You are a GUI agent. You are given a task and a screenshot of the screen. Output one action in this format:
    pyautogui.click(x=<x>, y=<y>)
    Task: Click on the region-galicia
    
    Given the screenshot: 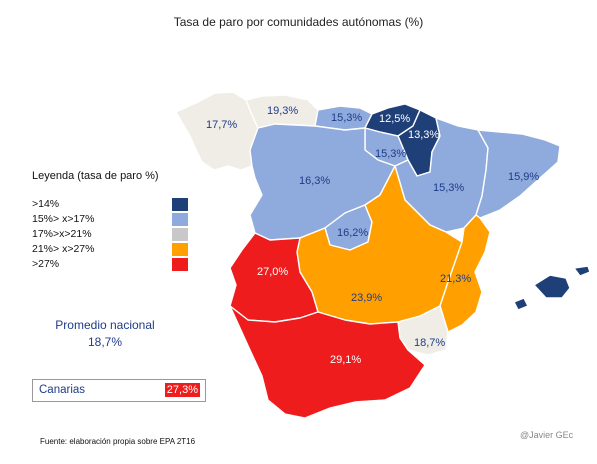 What is the action you would take?
    pyautogui.click(x=217, y=131)
    